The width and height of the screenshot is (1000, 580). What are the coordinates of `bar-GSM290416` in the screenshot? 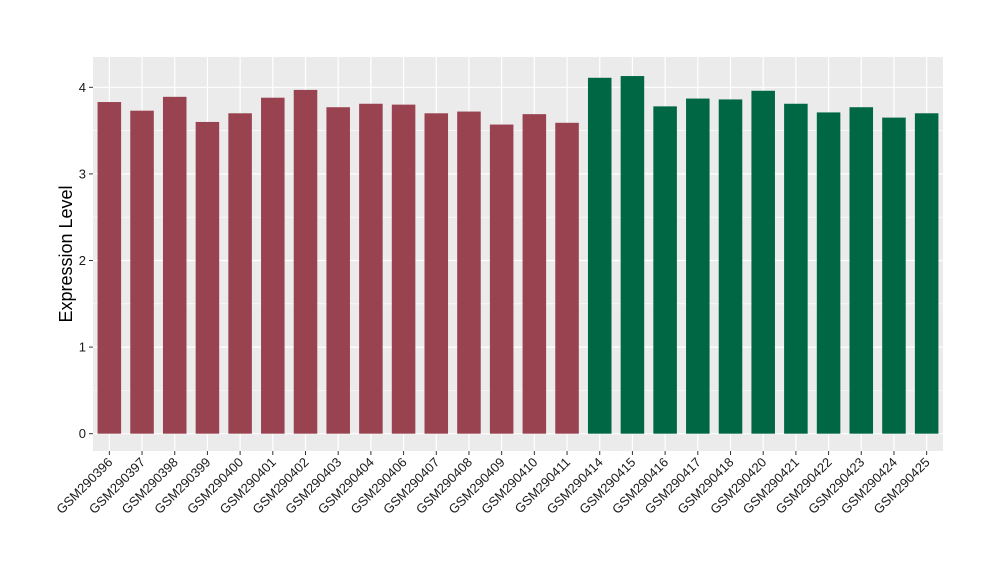 It's located at (665, 270).